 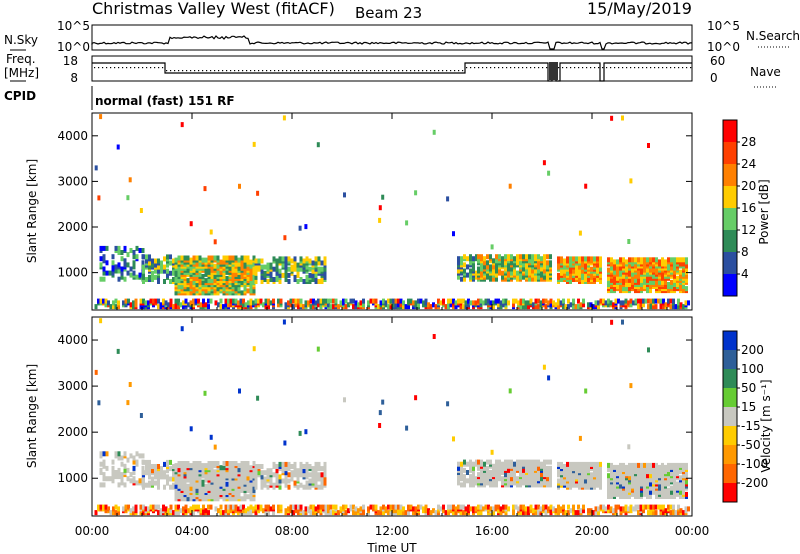 I want to click on beam-title: Beam 23, so click(x=388, y=13).